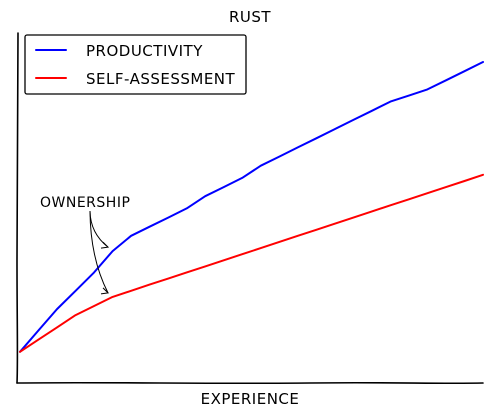  I want to click on legend-box, so click(135, 64).